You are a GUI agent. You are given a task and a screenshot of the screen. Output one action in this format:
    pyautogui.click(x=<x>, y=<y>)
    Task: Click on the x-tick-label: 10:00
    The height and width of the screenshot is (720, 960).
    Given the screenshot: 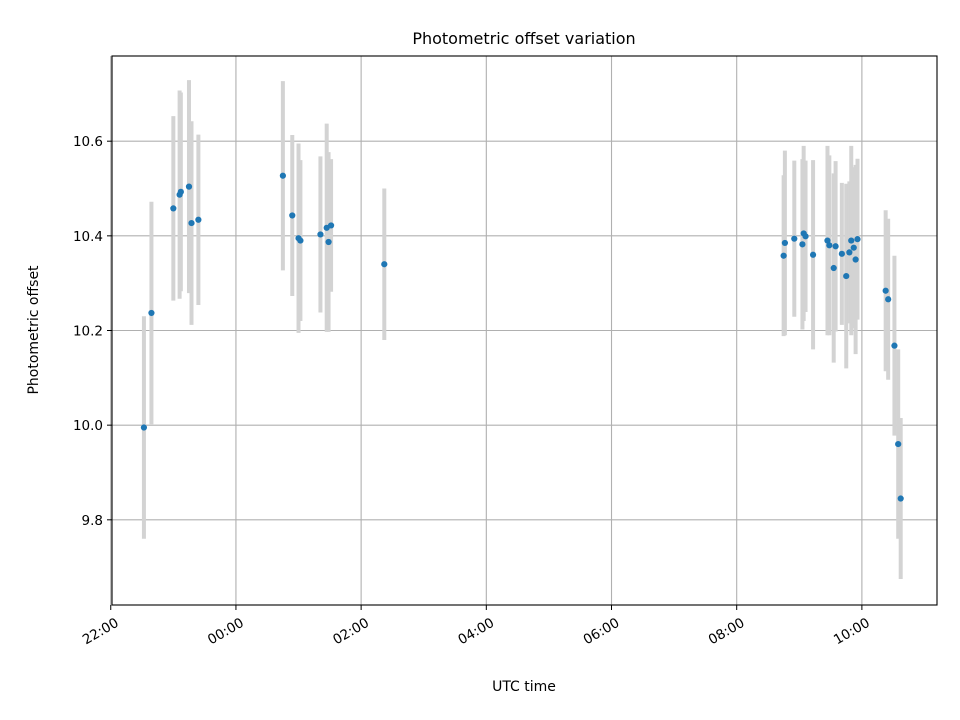 What is the action you would take?
    pyautogui.click(x=852, y=631)
    